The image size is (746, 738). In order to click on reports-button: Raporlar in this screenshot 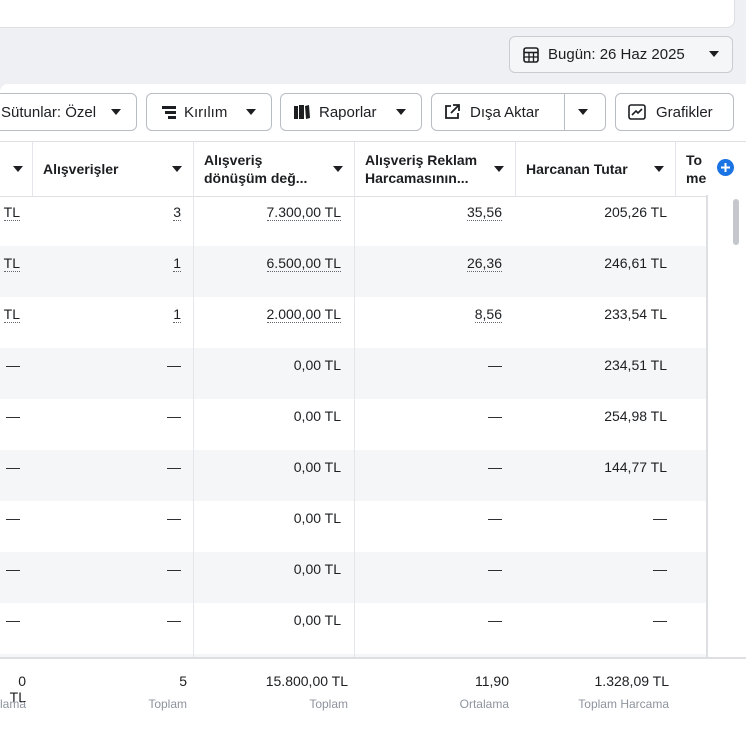, I will do `click(351, 112)`.